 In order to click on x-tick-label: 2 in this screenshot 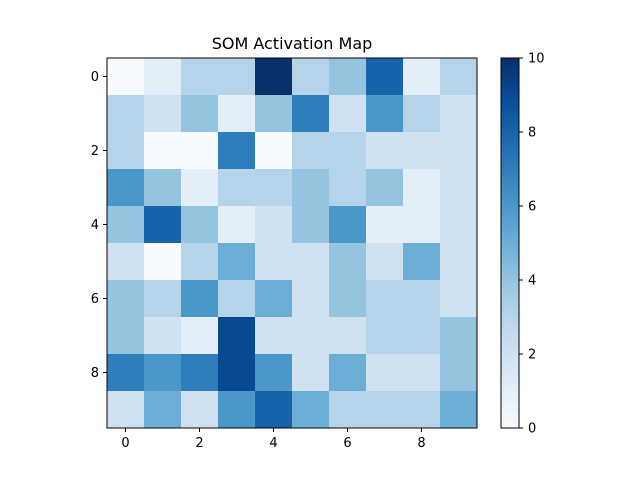, I will do `click(199, 443)`.